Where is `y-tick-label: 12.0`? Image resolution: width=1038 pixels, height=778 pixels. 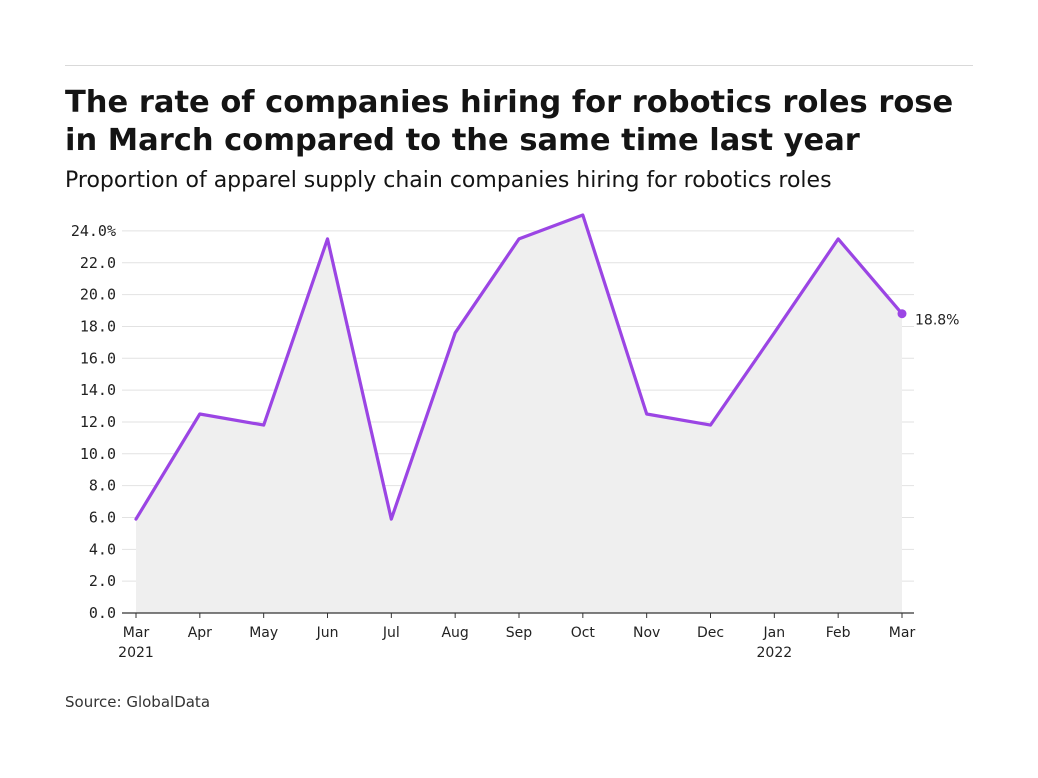 y-tick-label: 12.0 is located at coordinates (98, 422).